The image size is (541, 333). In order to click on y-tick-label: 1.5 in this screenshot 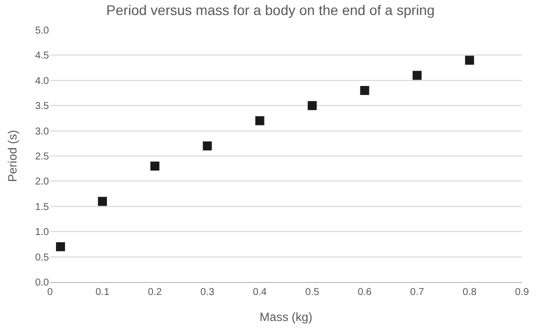, I will do `click(42, 207)`.